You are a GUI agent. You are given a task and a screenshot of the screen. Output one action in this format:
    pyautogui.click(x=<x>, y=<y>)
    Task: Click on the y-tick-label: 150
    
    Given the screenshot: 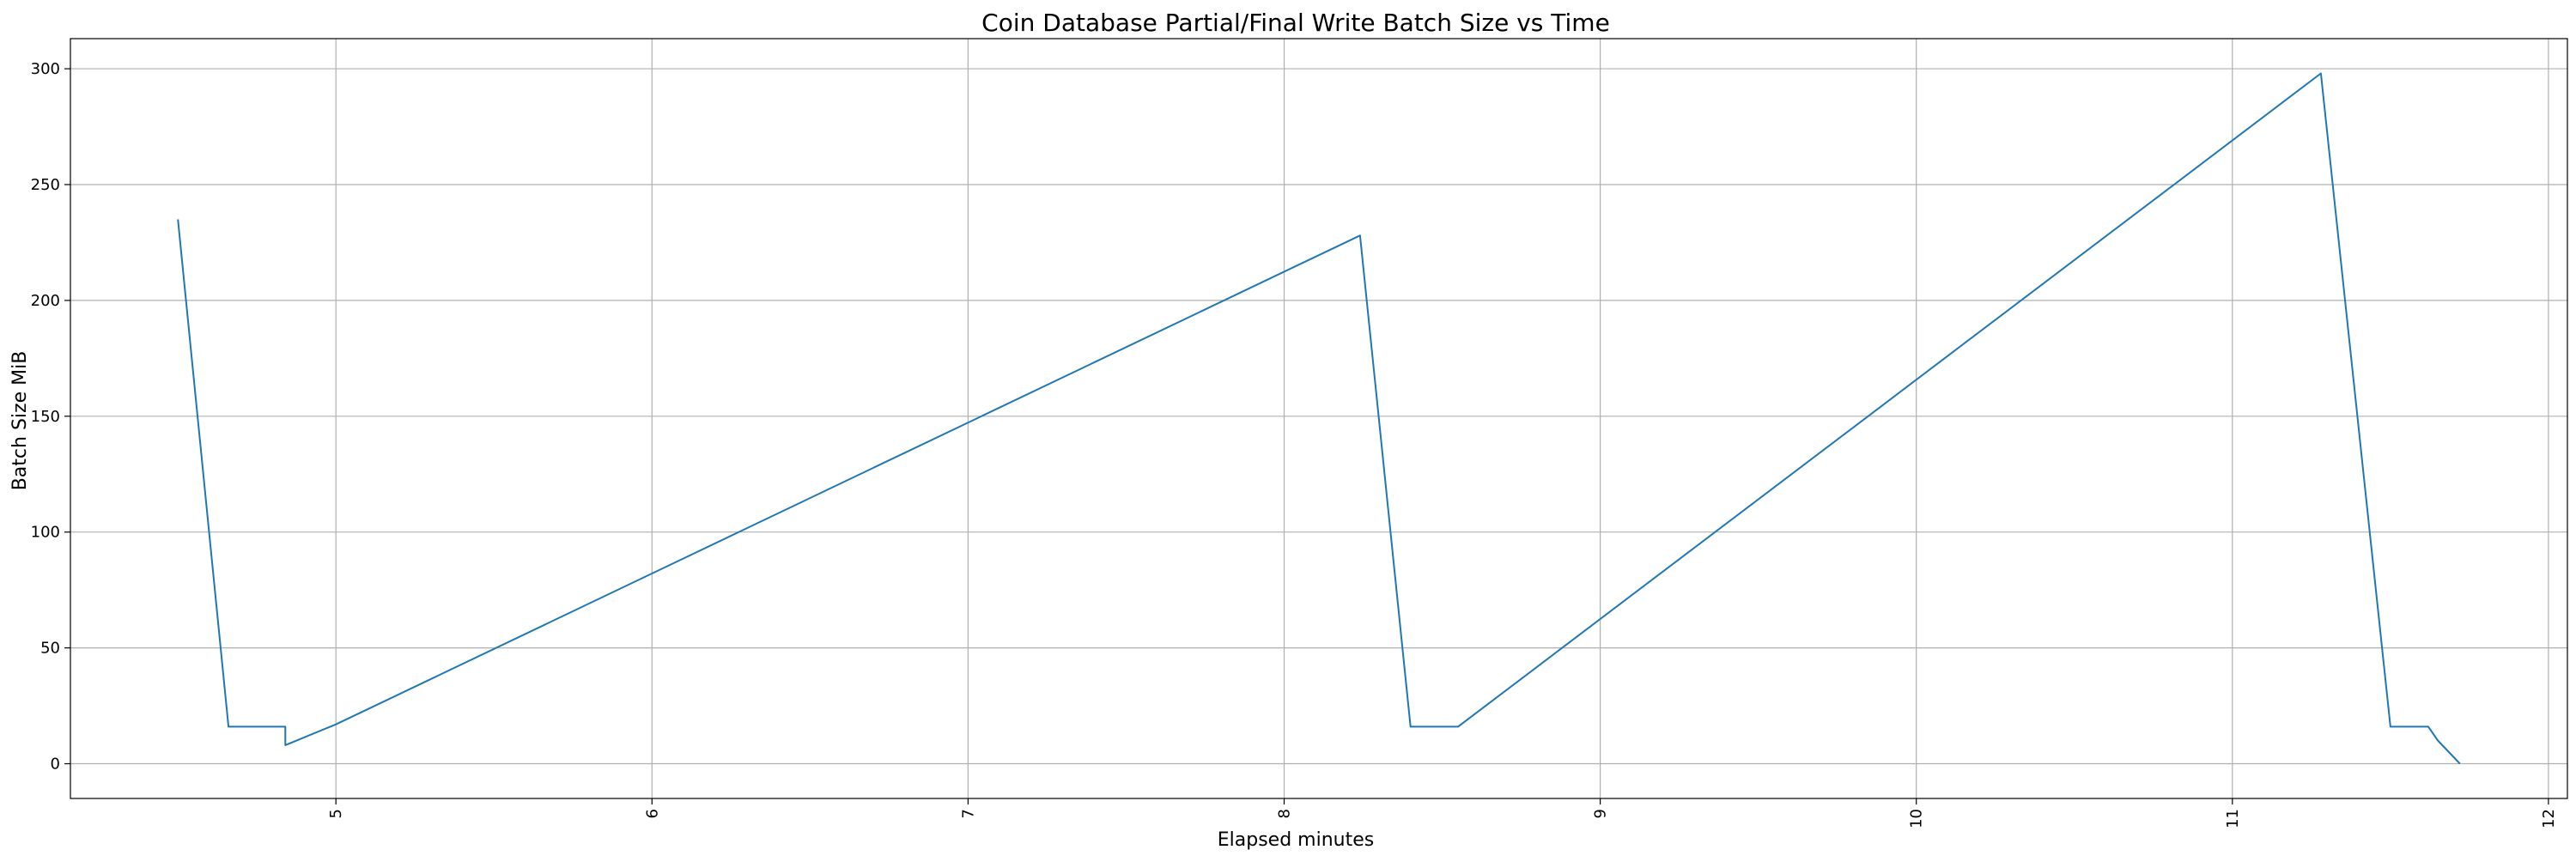 What is the action you would take?
    pyautogui.click(x=45, y=417)
    